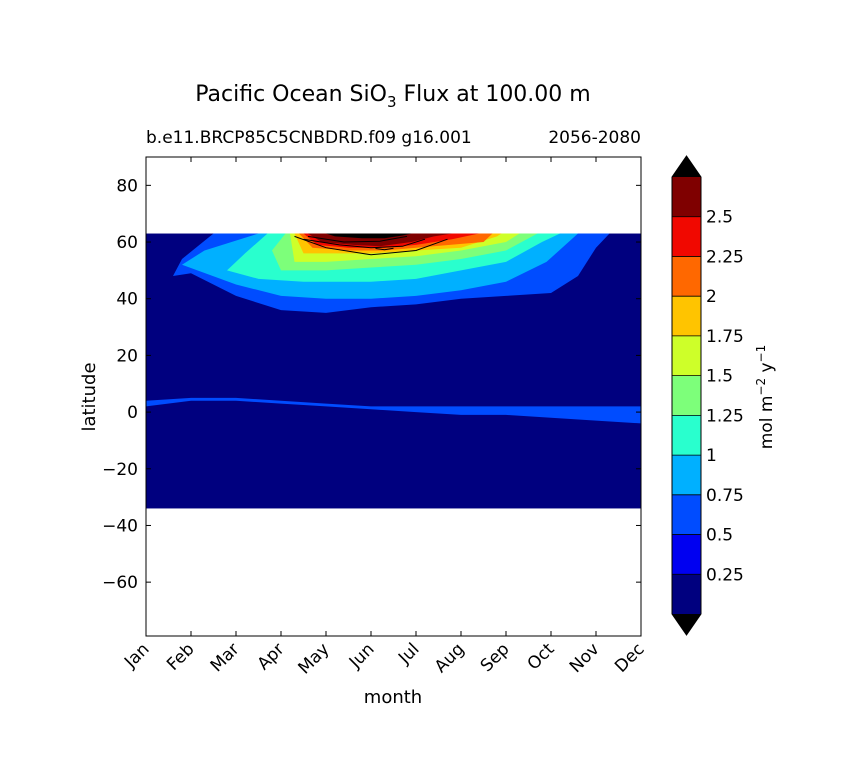 The height and width of the screenshot is (783, 859). I want to click on colorbar-tick-label: 0.5, so click(719, 536).